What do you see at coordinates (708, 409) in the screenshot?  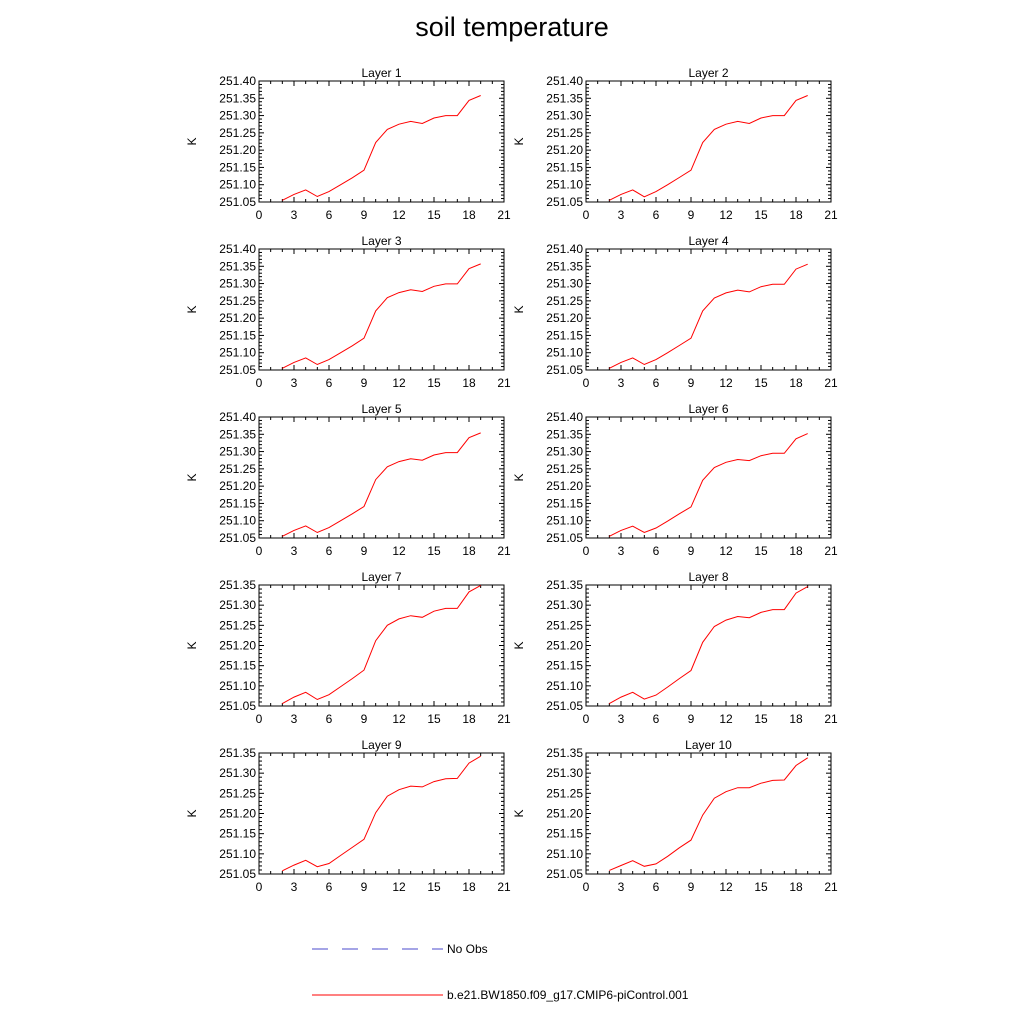 I see `panel-title: Layer 6` at bounding box center [708, 409].